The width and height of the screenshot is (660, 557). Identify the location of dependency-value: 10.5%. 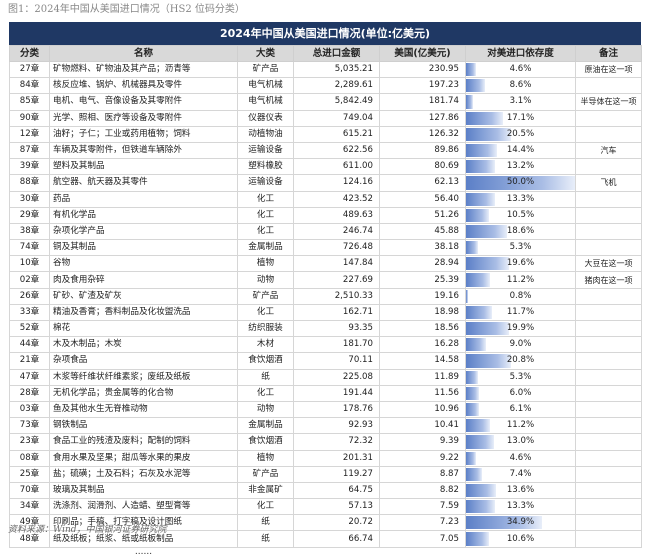
(520, 214).